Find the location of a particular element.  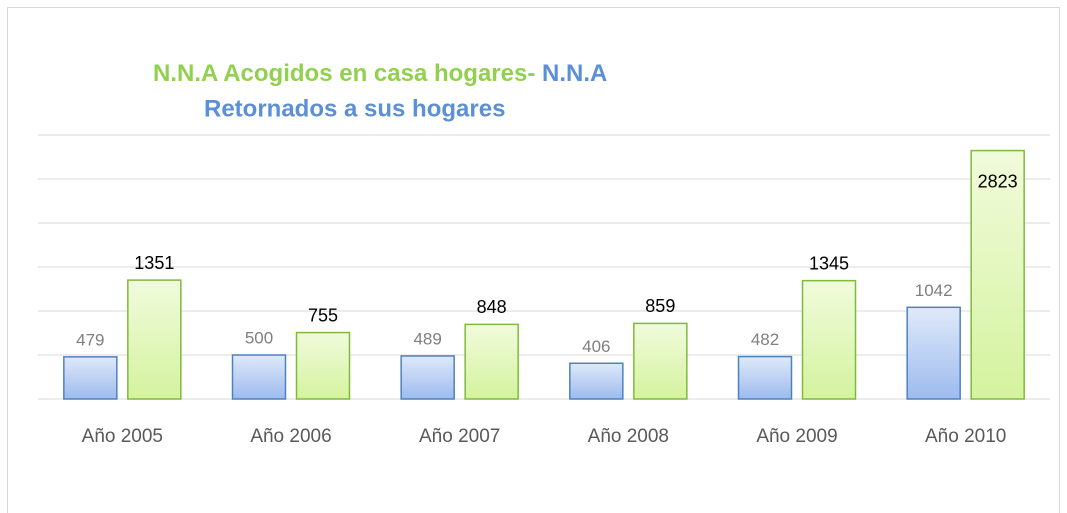

x-tick-label: Año 2010 is located at coordinates (965, 436).